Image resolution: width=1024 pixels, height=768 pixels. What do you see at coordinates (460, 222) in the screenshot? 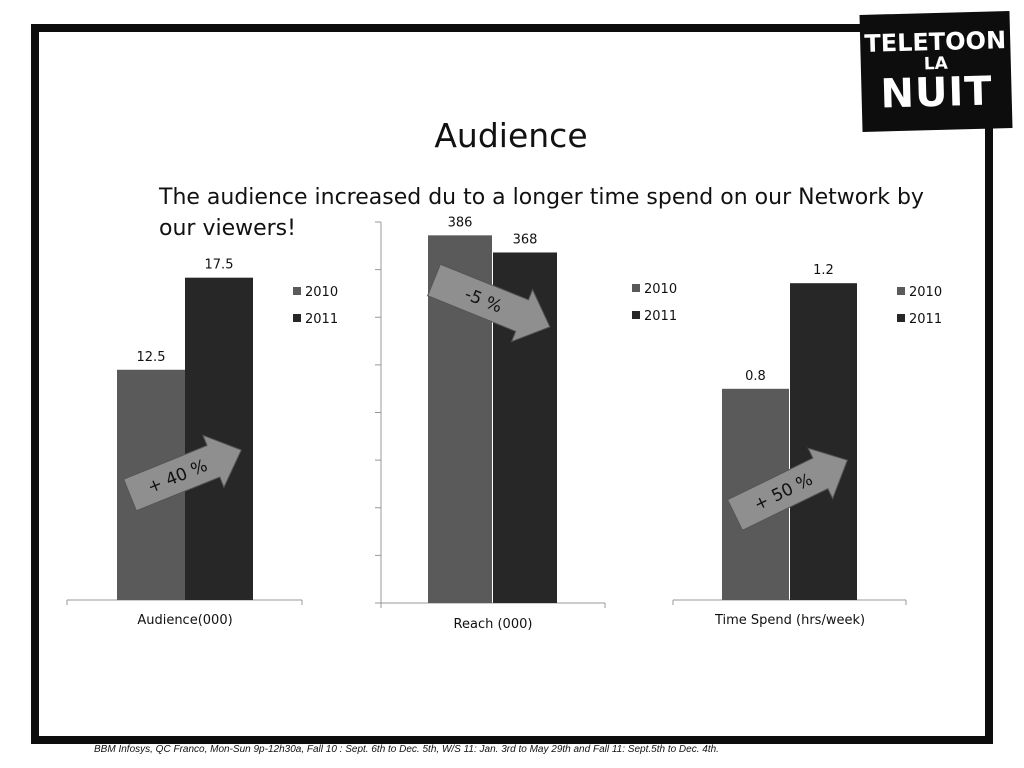
I see `chart-2-data-label-2010: 386` at bounding box center [460, 222].